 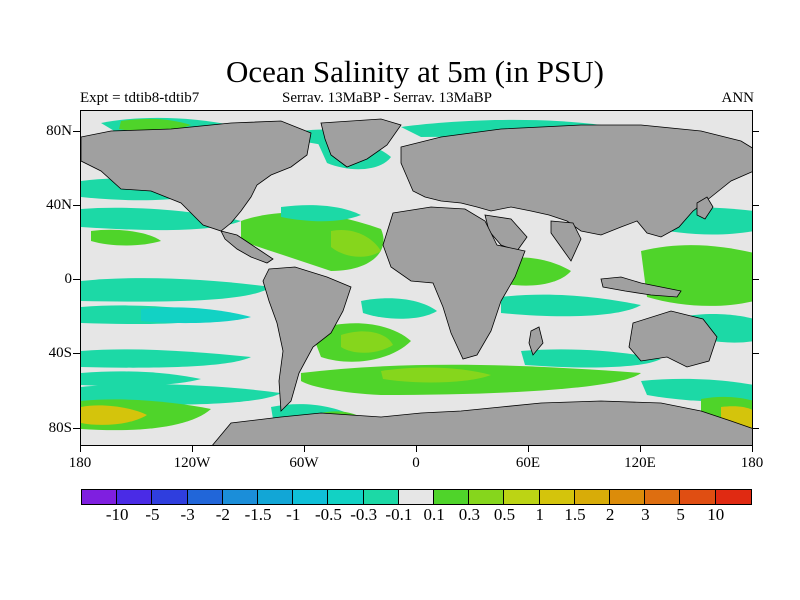 I want to click on lon-label: 120W, so click(x=192, y=463).